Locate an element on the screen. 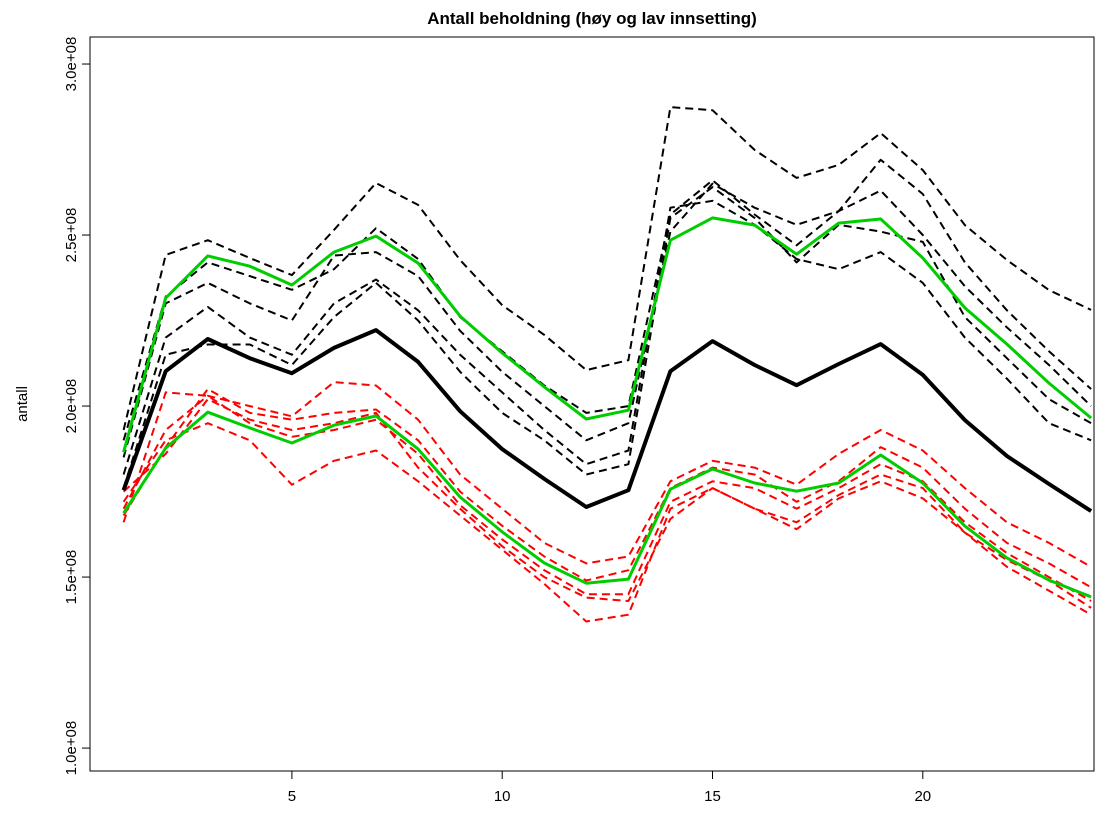 This screenshot has width=1108, height=816. x-tick-label: 10 is located at coordinates (502, 796).